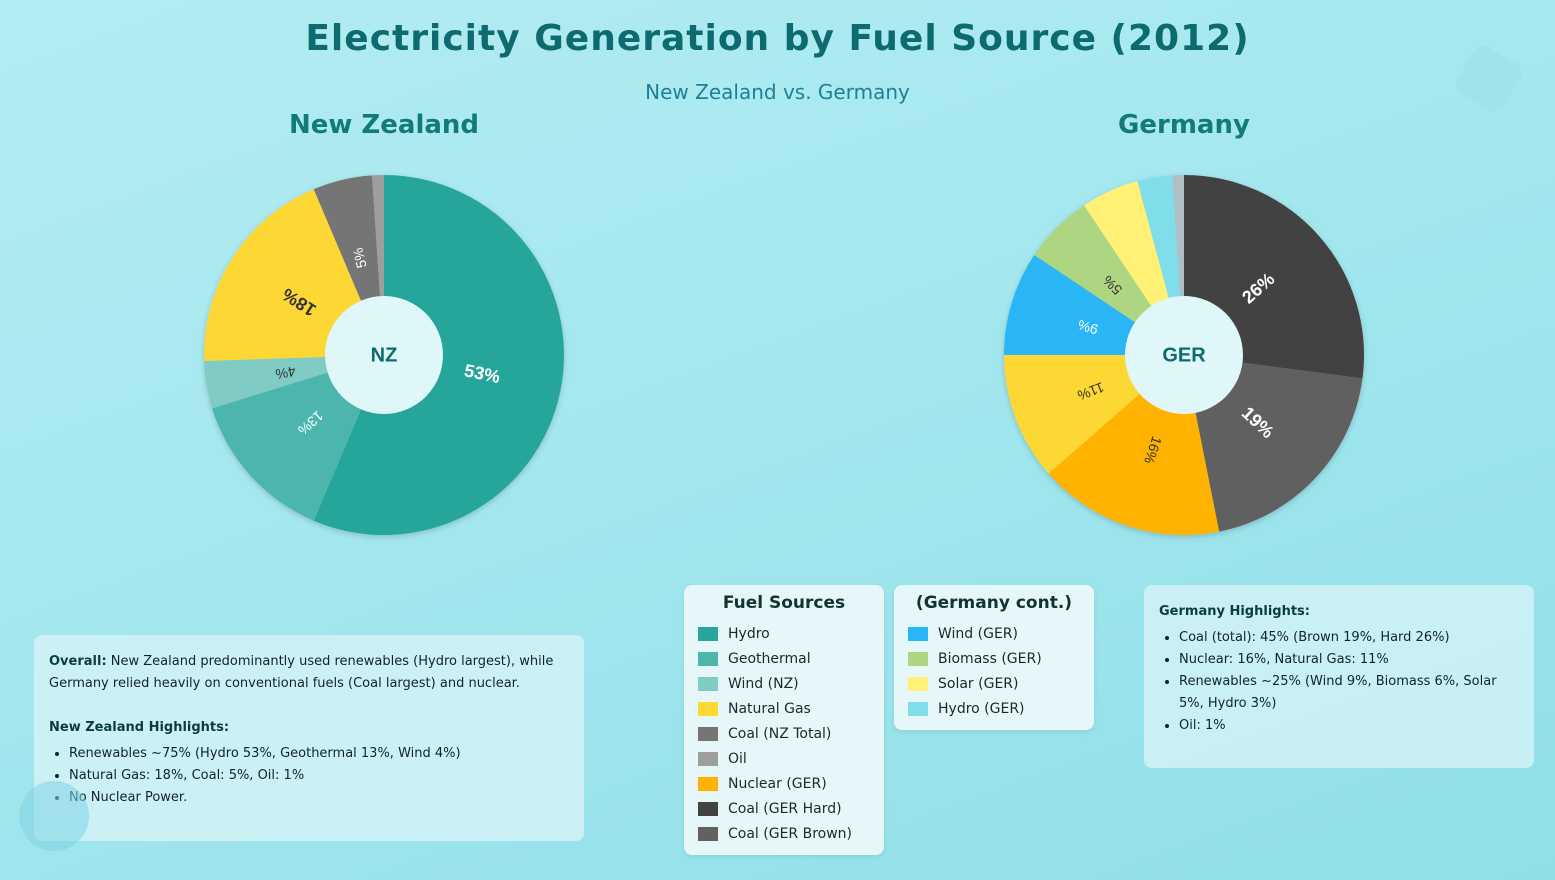  I want to click on legend-label: Geothermal, so click(769, 658).